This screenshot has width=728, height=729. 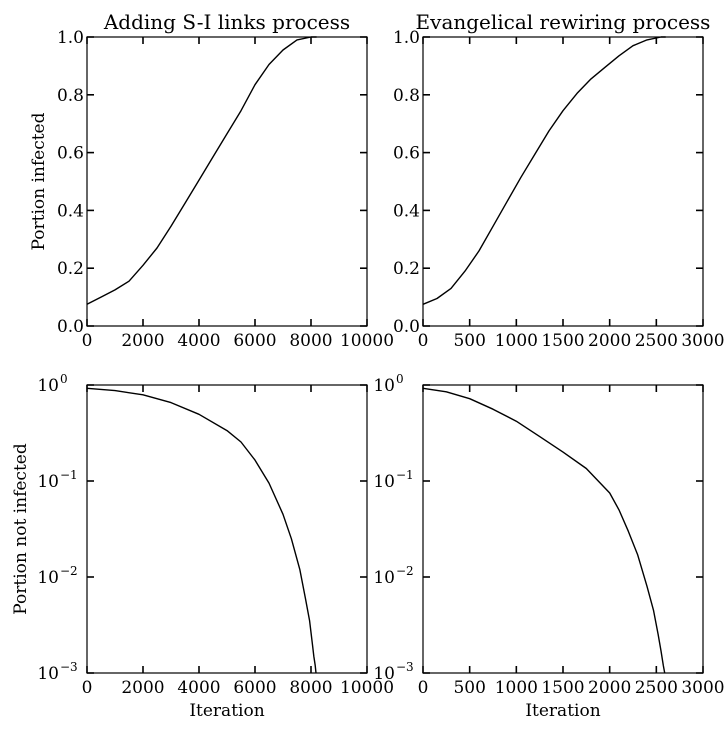 I want to click on y-axis-title: Portion infected, so click(x=39, y=181).